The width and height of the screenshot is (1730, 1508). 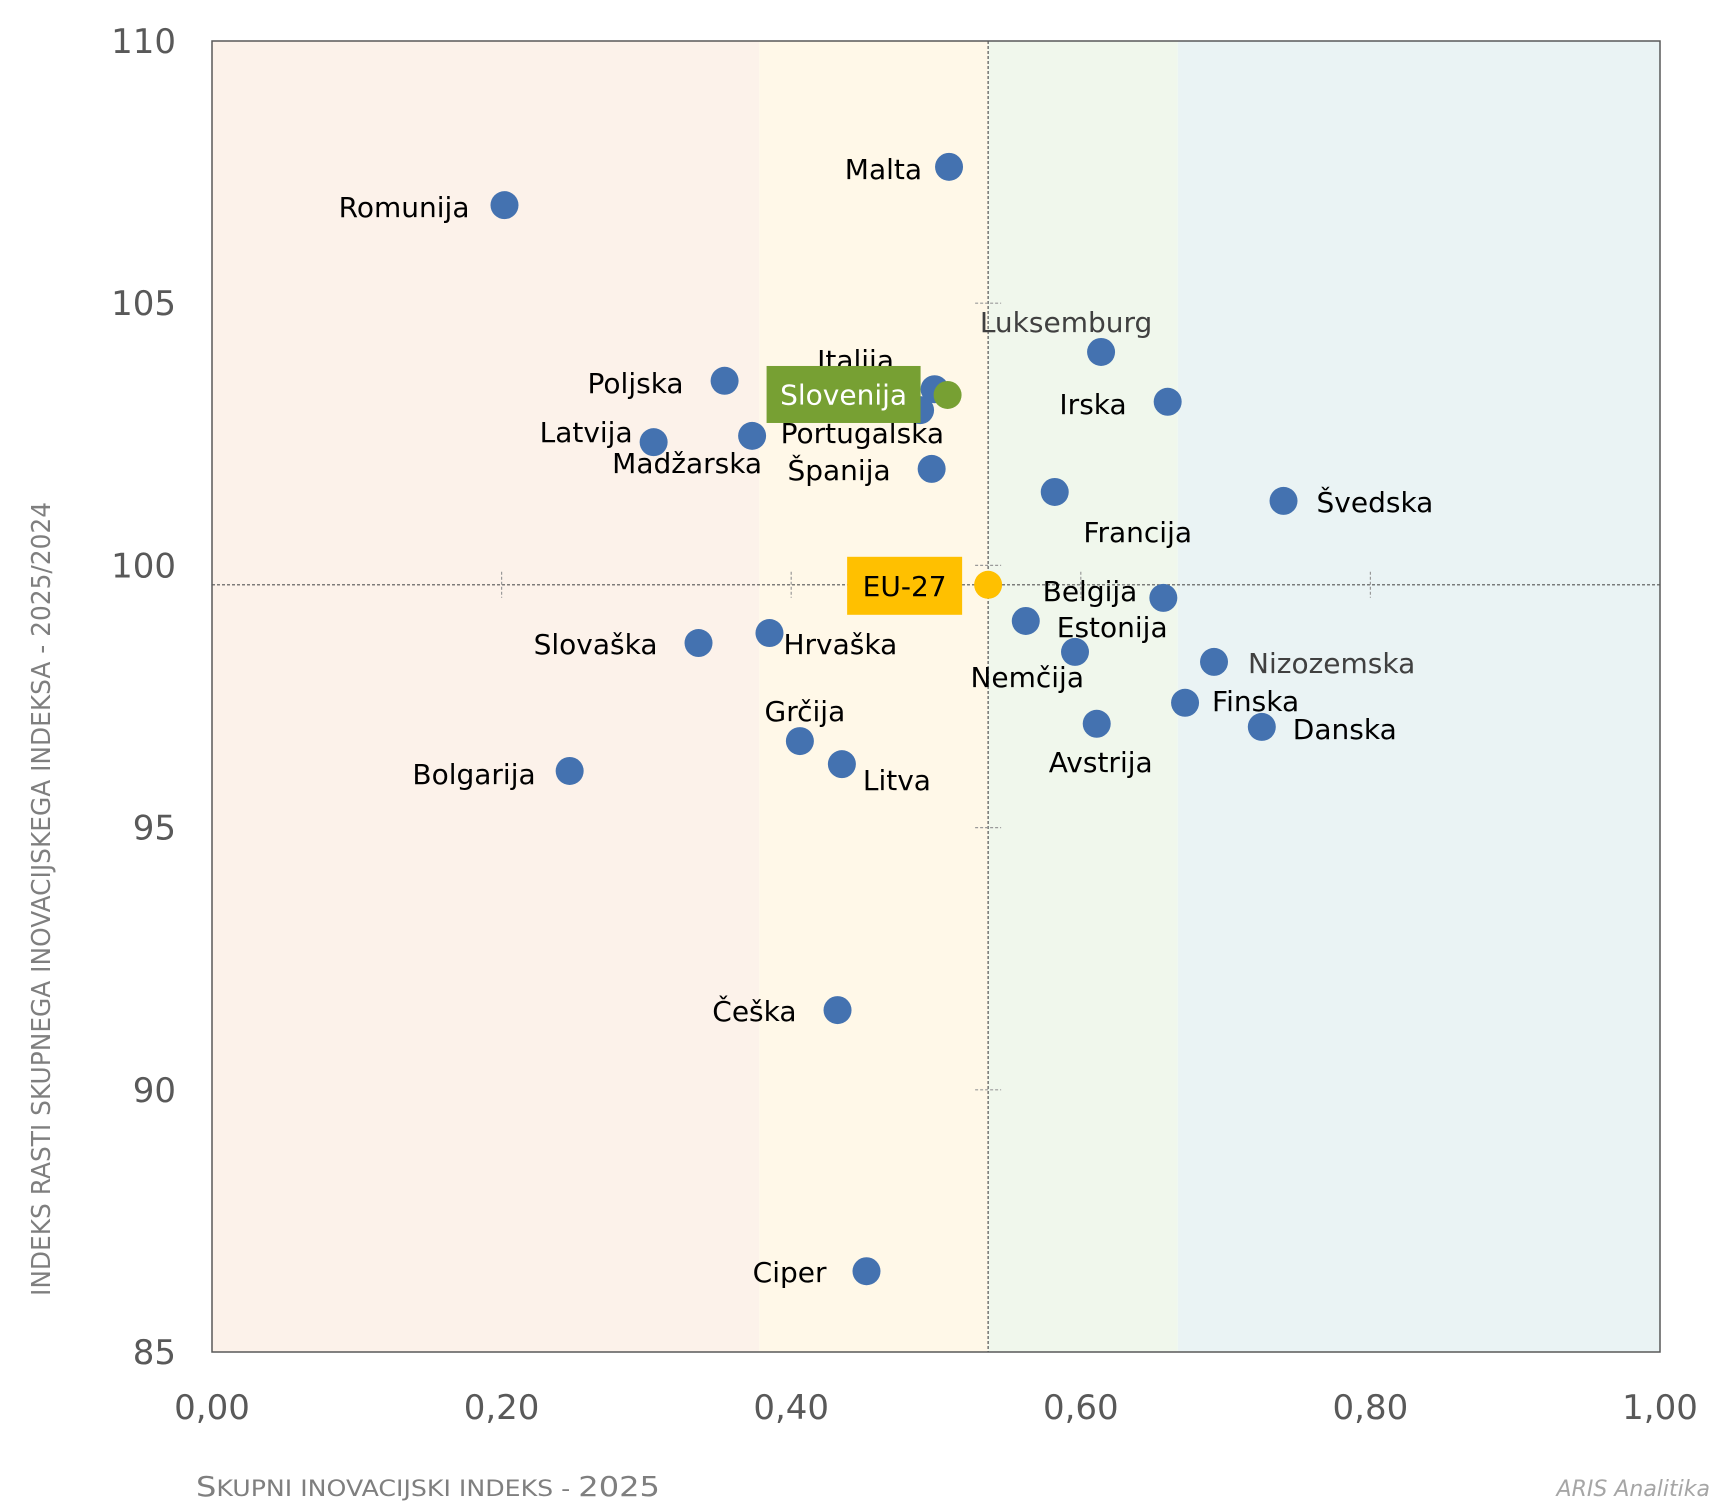 What do you see at coordinates (805, 711) in the screenshot?
I see `point-label: Grčija` at bounding box center [805, 711].